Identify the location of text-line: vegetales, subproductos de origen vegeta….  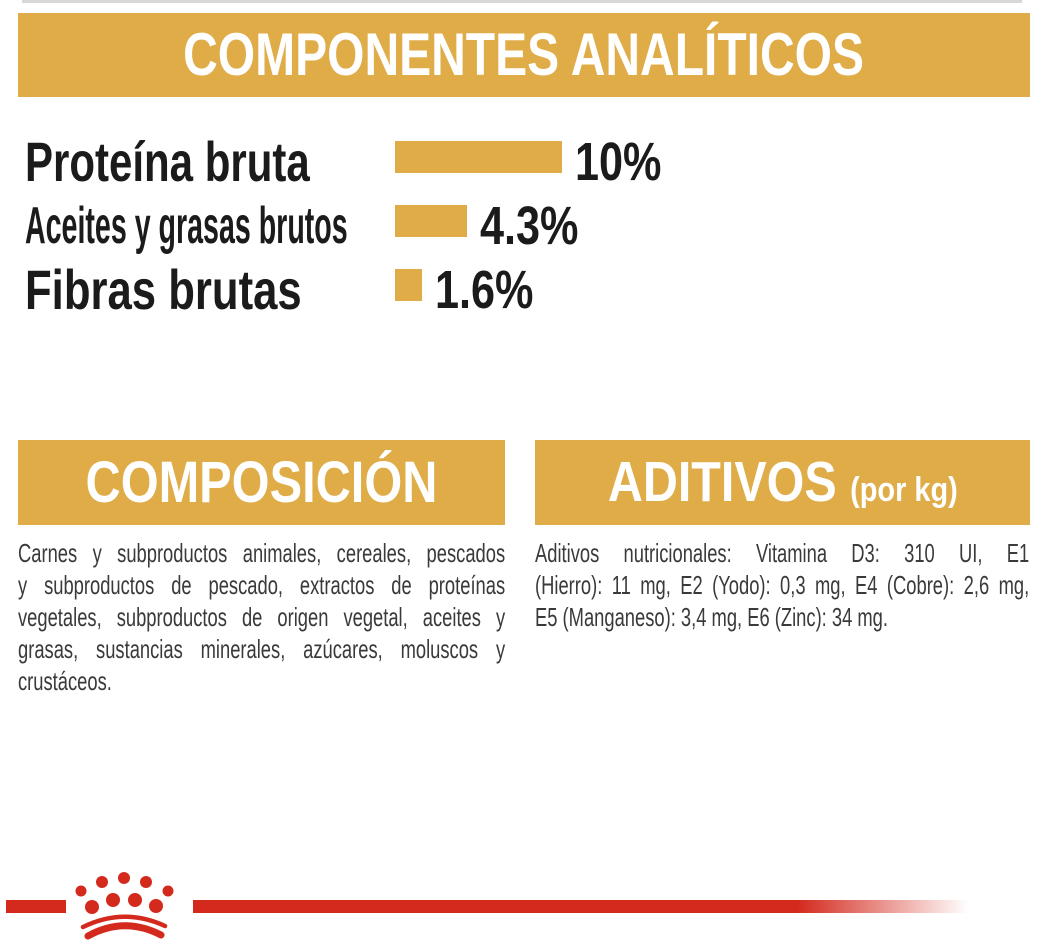
(262, 617).